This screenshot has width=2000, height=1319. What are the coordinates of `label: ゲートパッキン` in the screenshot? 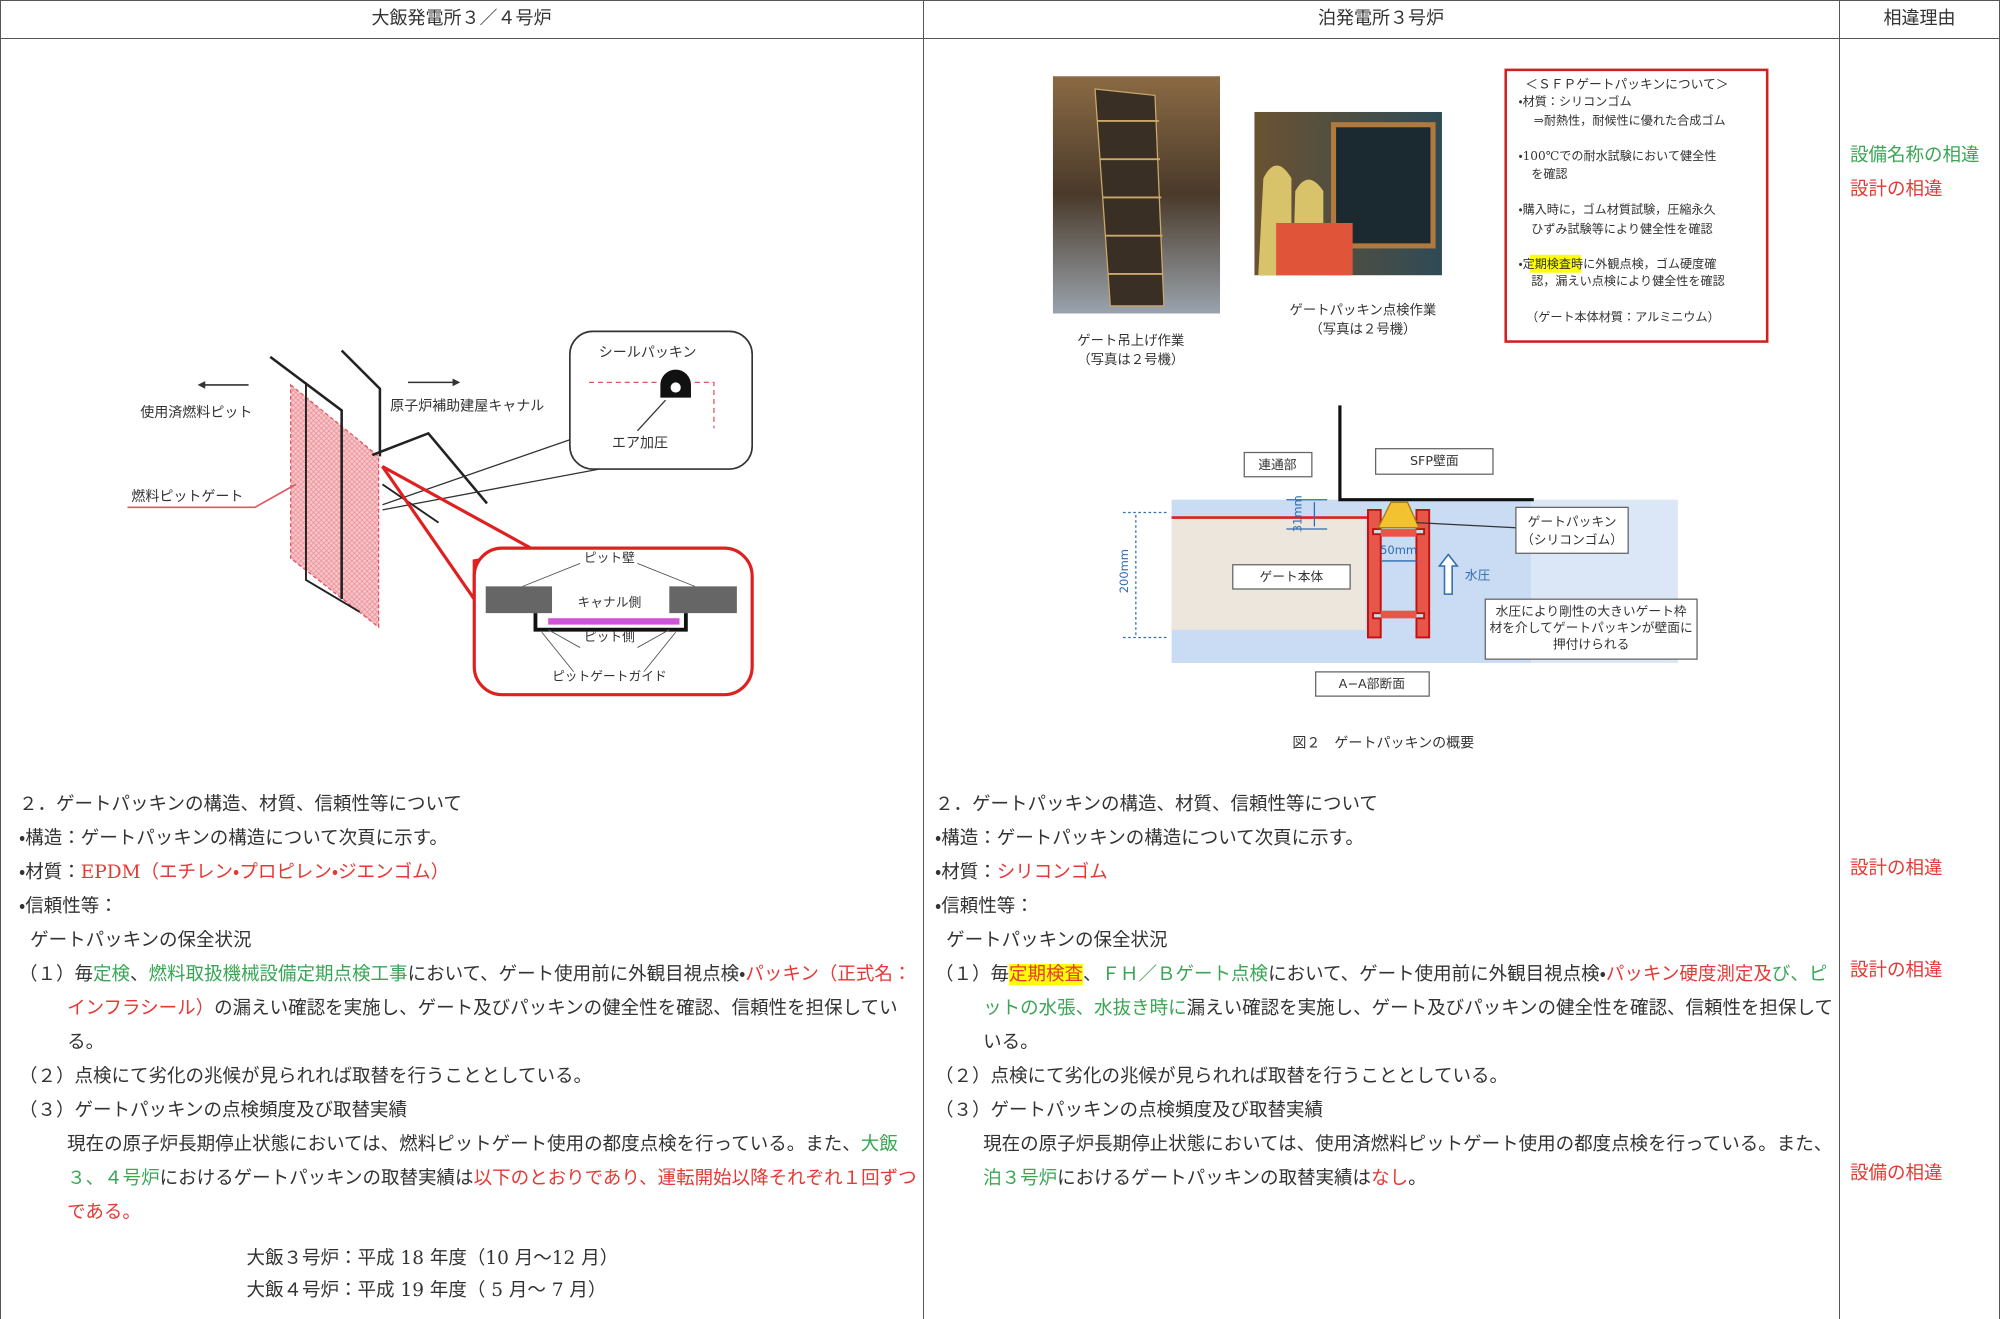 It's located at (1572, 522).